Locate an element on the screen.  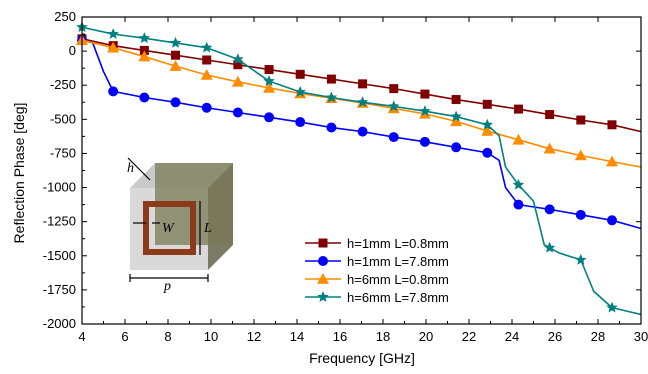
inset-label-h: h is located at coordinates (130, 168).